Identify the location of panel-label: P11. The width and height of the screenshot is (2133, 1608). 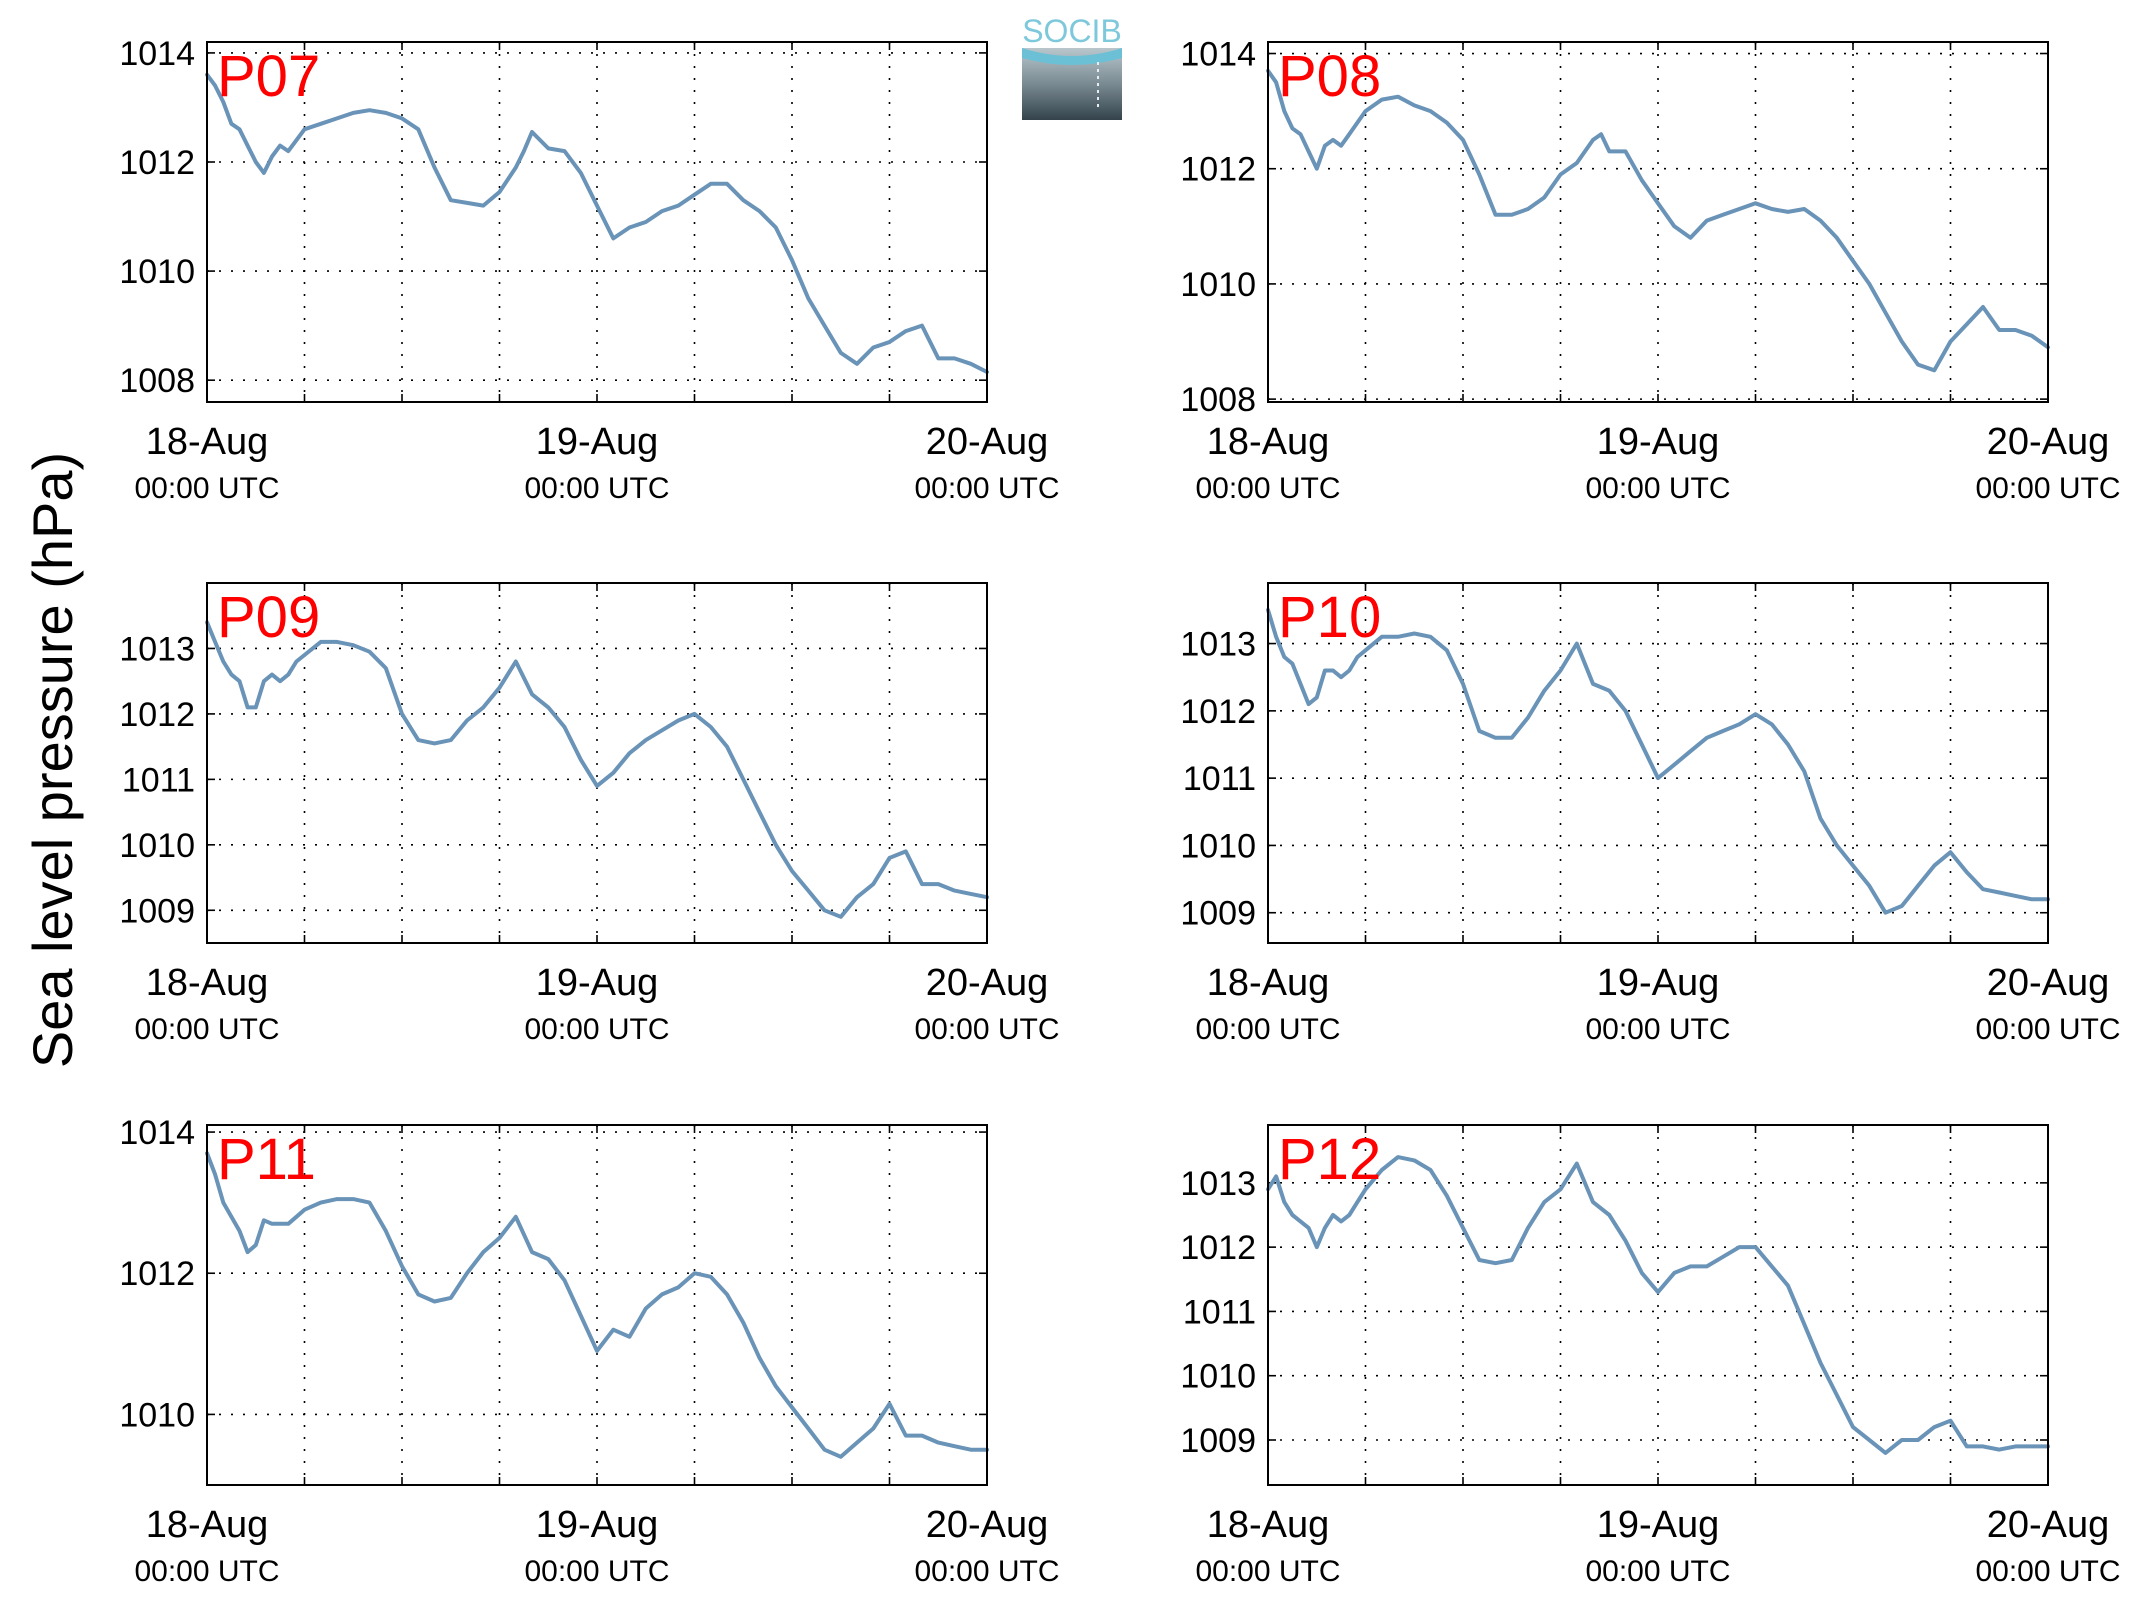
(266, 1159).